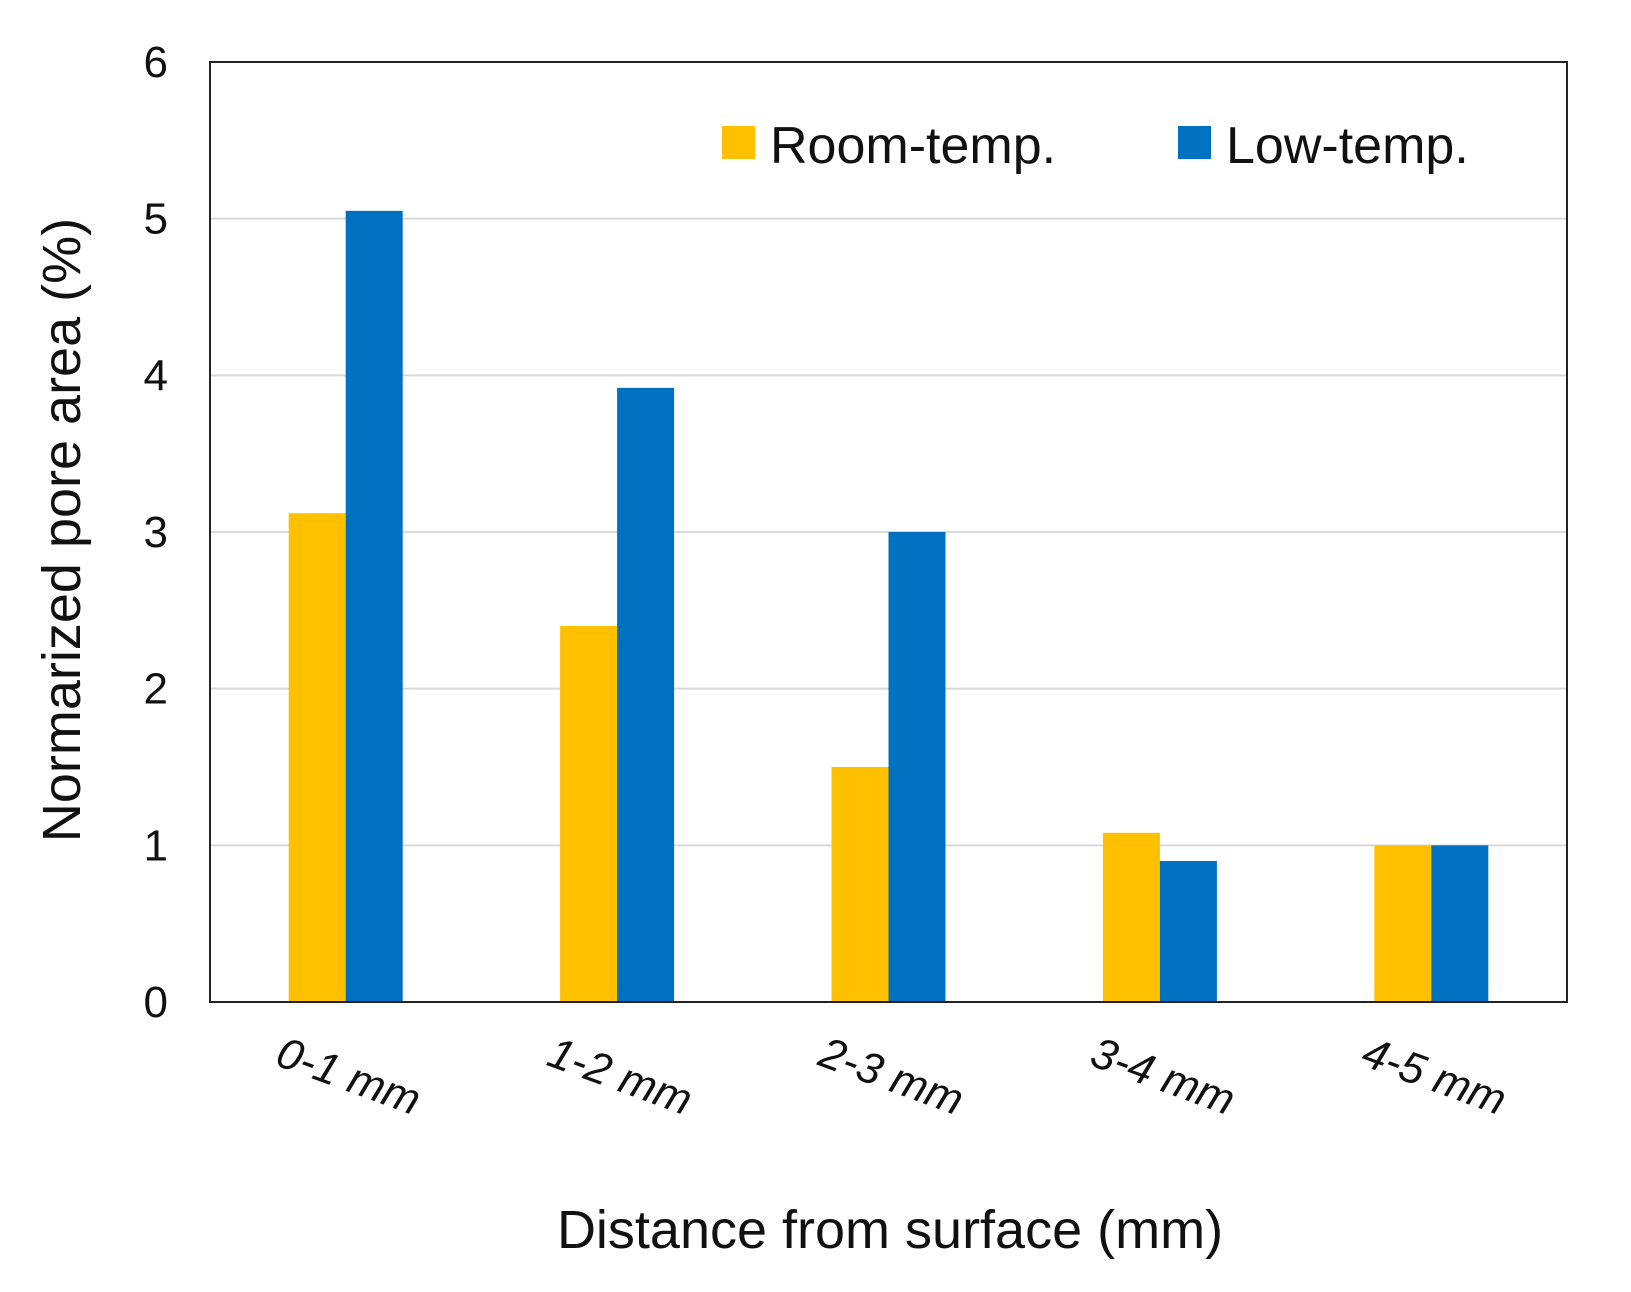 The image size is (1631, 1292). I want to click on y-tick-label: 4, so click(156, 375).